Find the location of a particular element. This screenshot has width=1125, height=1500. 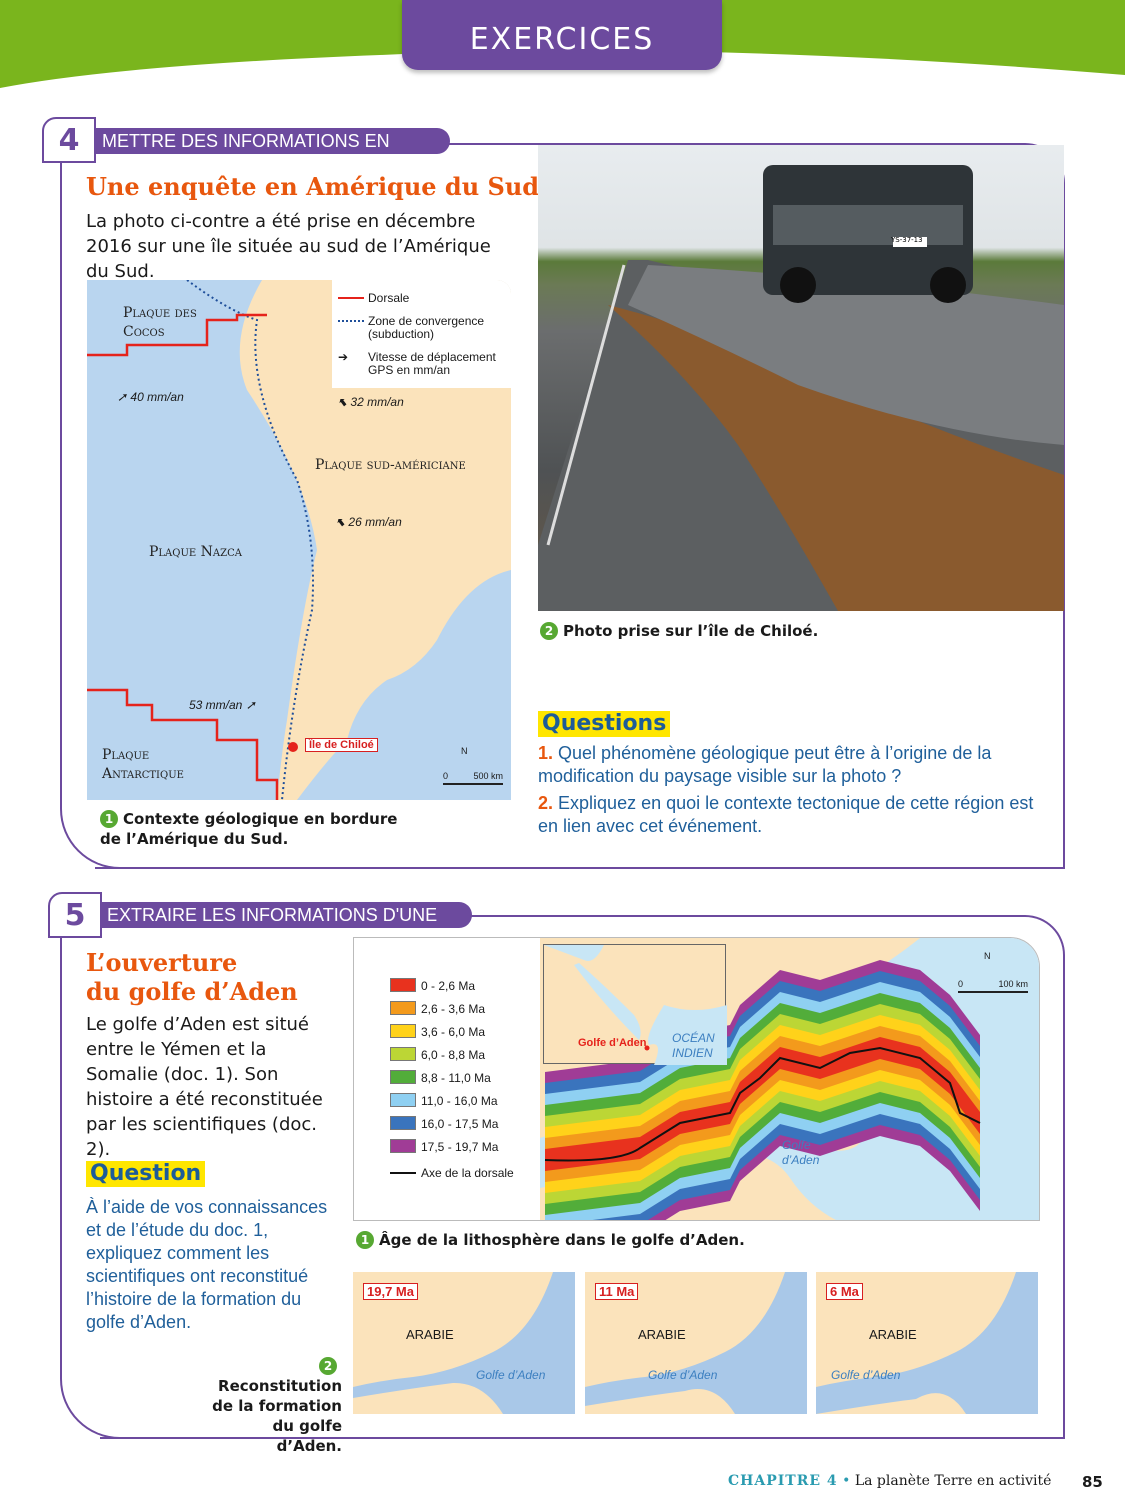

legend-label: 3,6 - 6,0 Ma is located at coordinates (453, 1032).